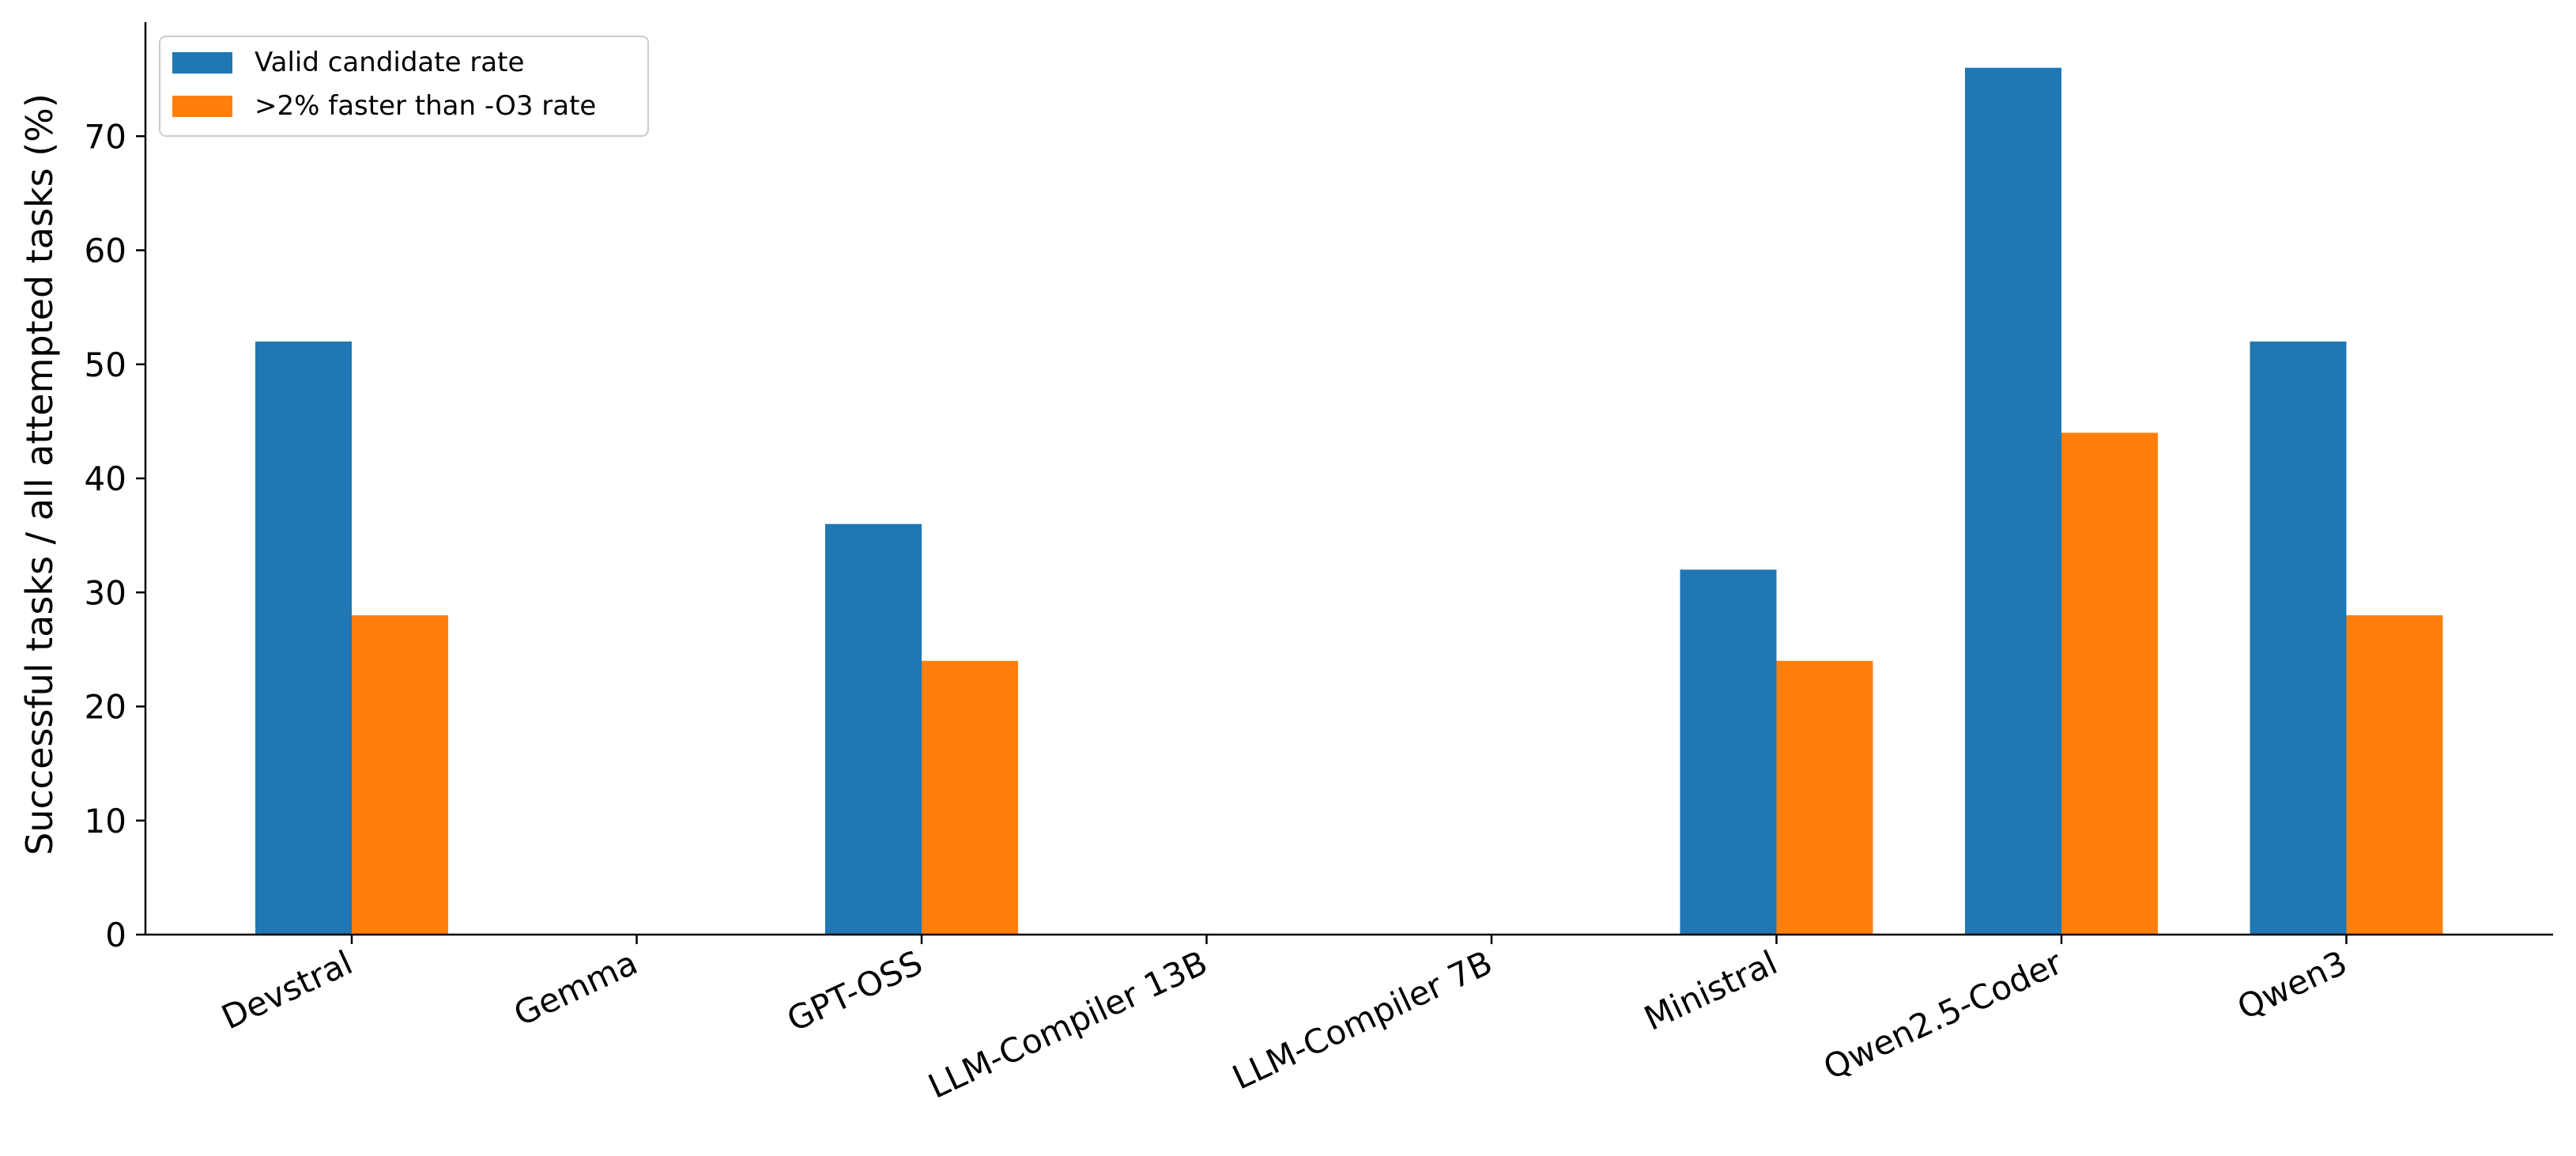  I want to click on x-tick-label: LLM-Compiler 13B, so click(1067, 1024).